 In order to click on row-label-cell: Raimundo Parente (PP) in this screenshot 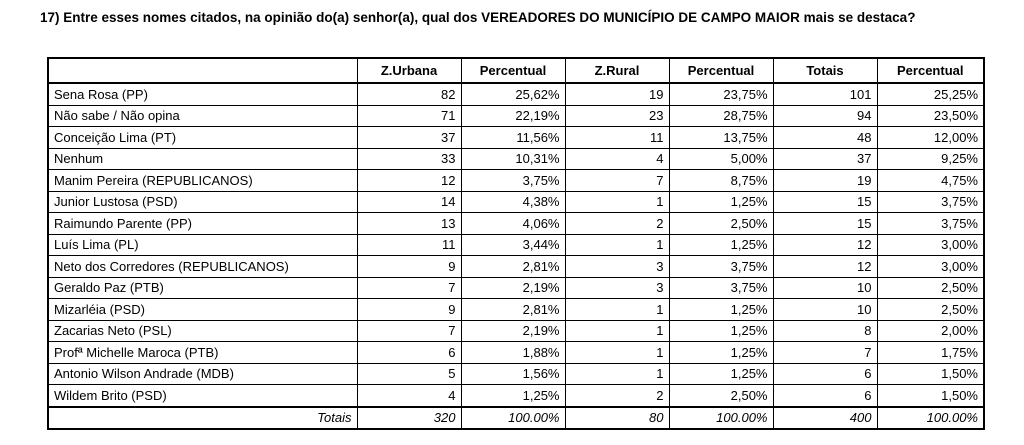, I will do `click(202, 223)`.